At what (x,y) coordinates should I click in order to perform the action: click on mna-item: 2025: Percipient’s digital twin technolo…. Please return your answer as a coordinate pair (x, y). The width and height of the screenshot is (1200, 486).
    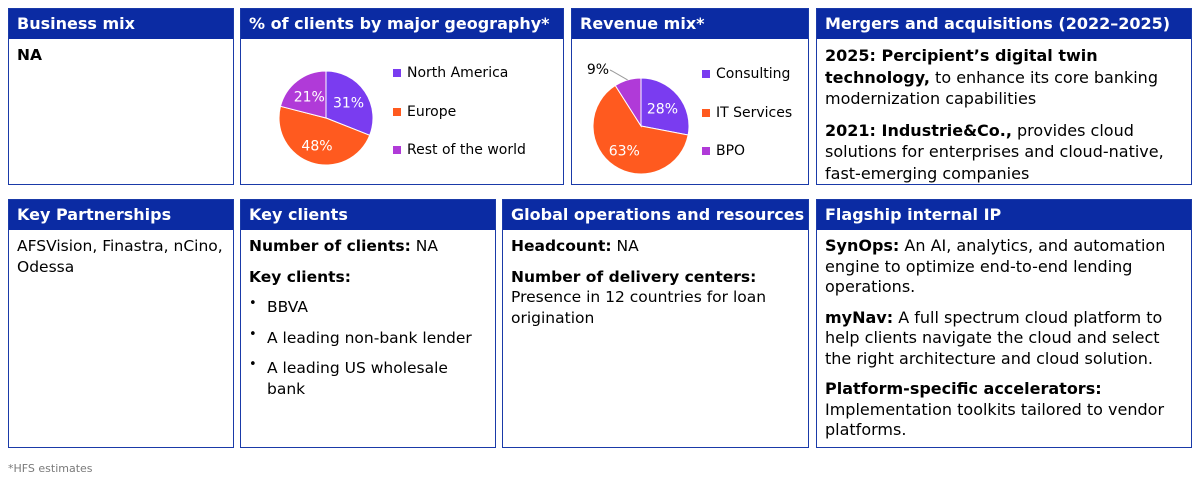
    Looking at the image, I should click on (1004, 77).